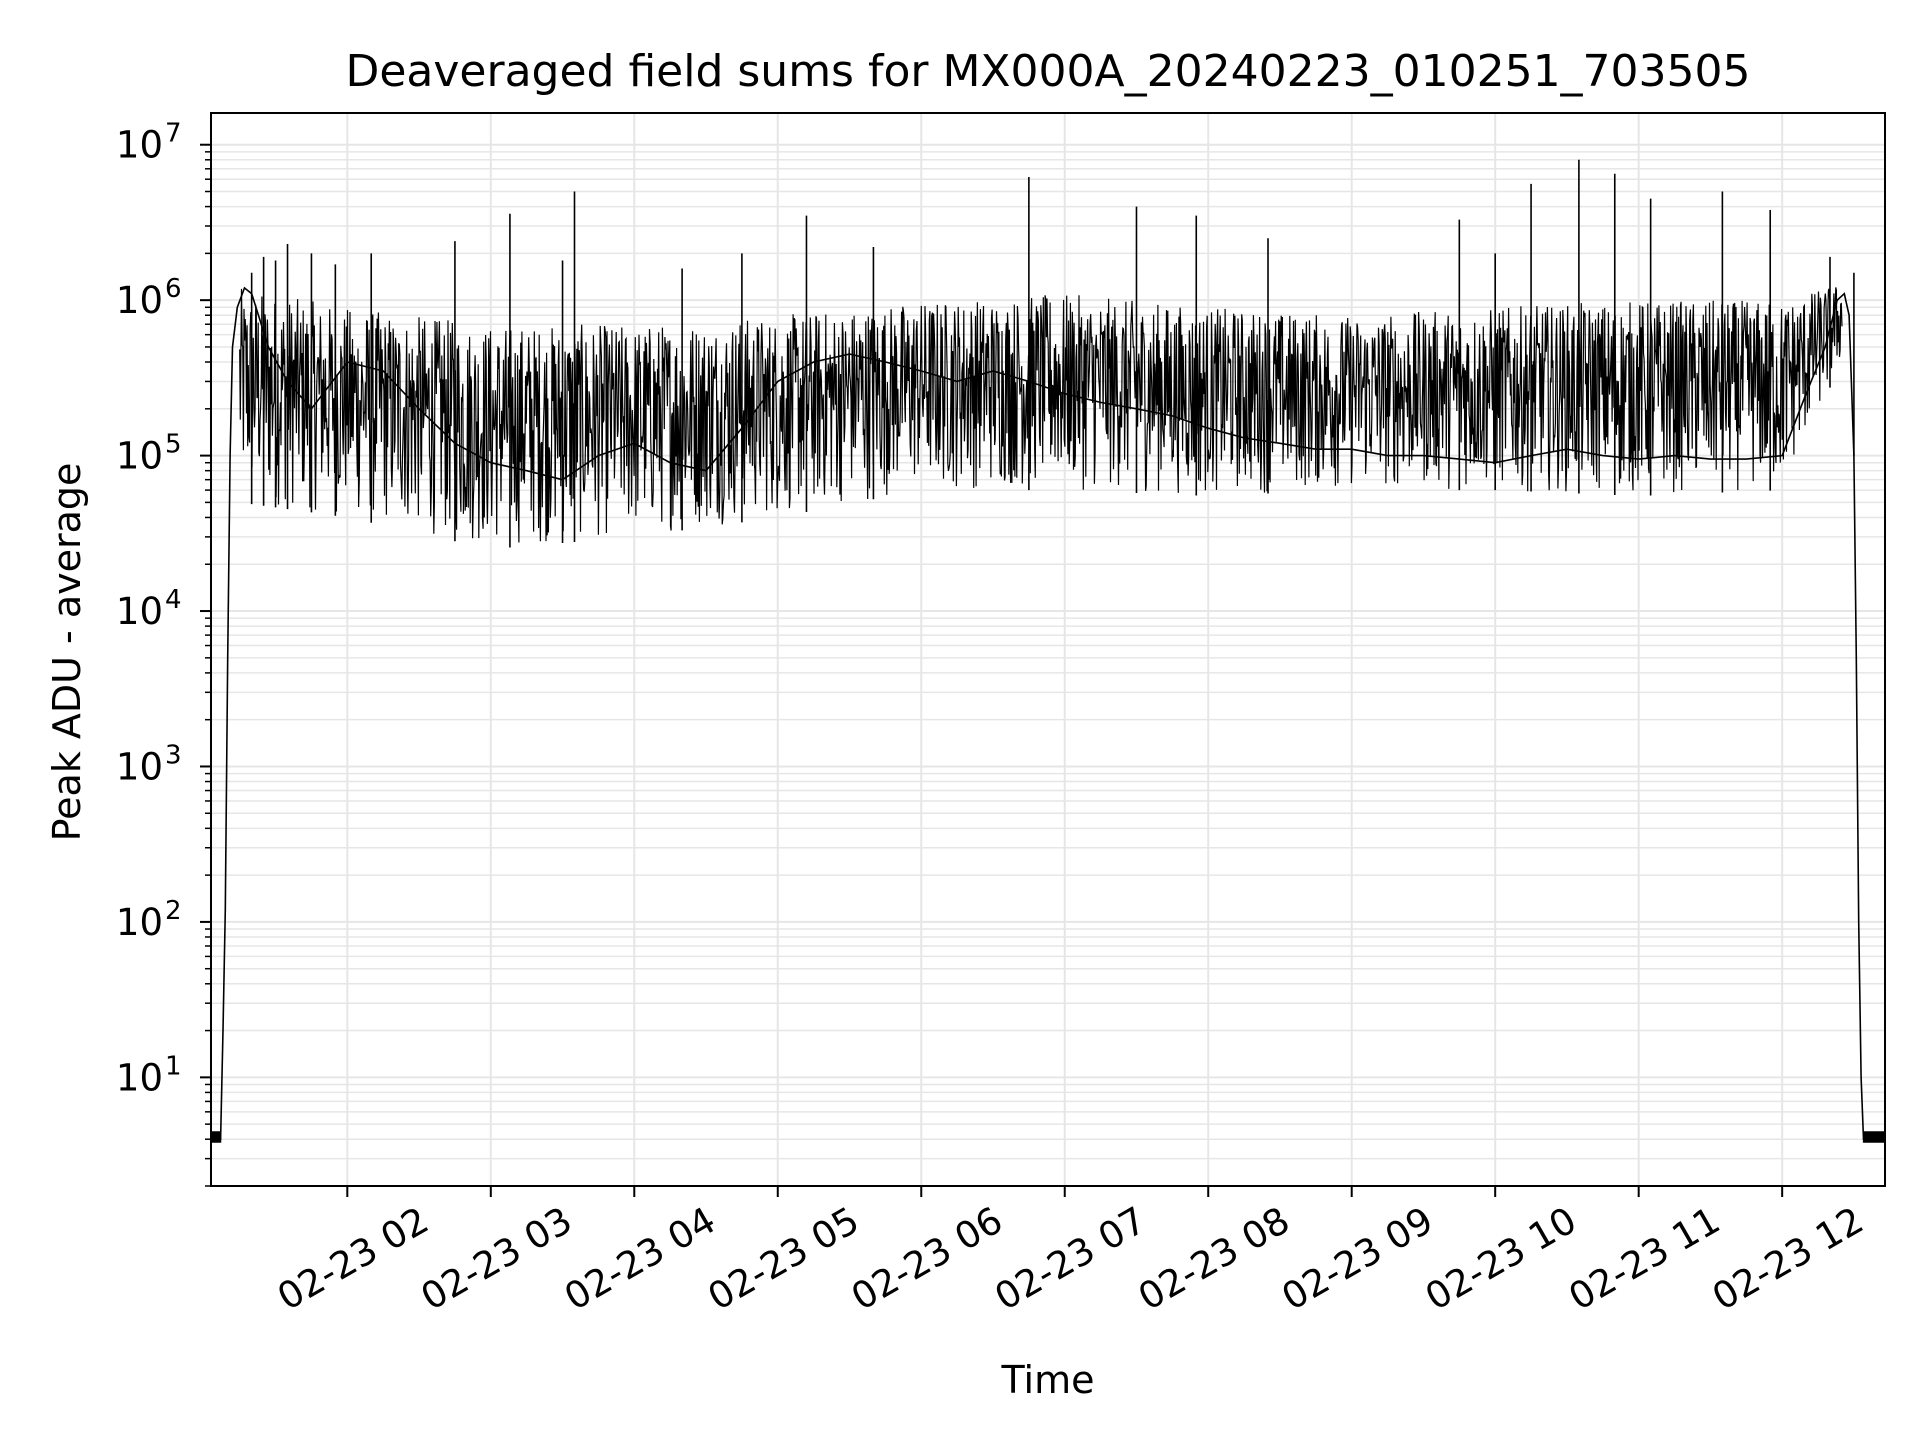  What do you see at coordinates (173, 755) in the screenshot?
I see `y-tick-exponent: 3` at bounding box center [173, 755].